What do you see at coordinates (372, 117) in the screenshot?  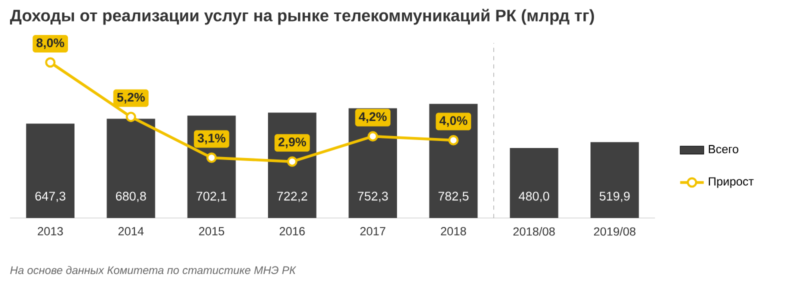 I see `data-label: 4,2%` at bounding box center [372, 117].